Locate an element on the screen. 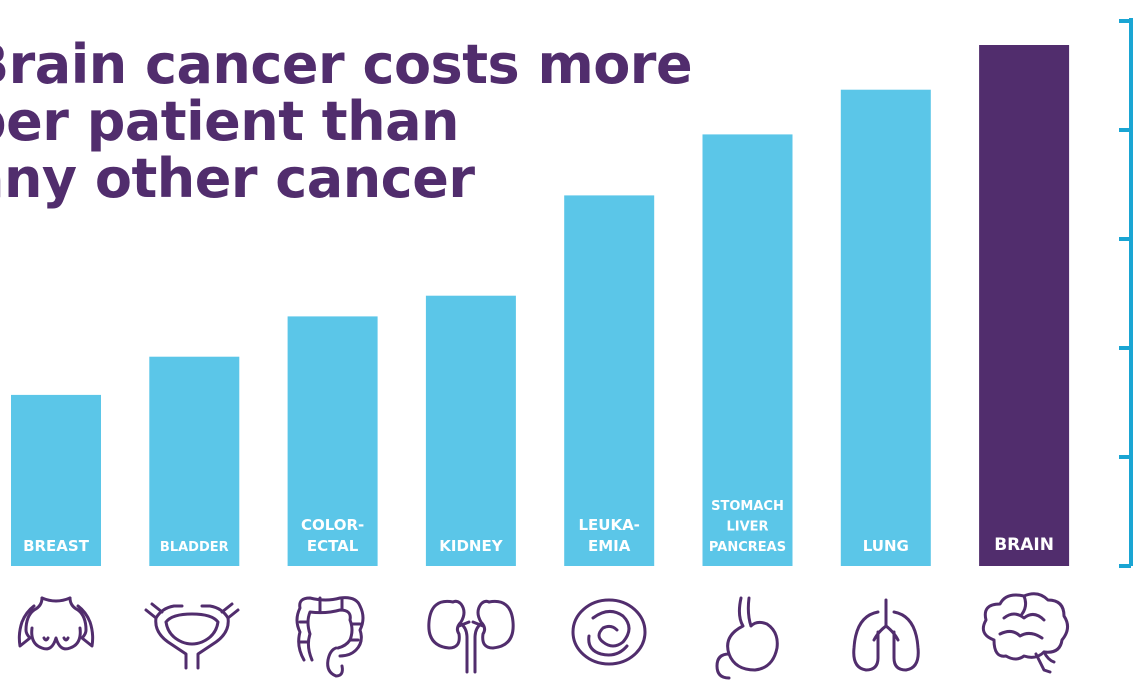  bar-lung is located at coordinates (885, 327).